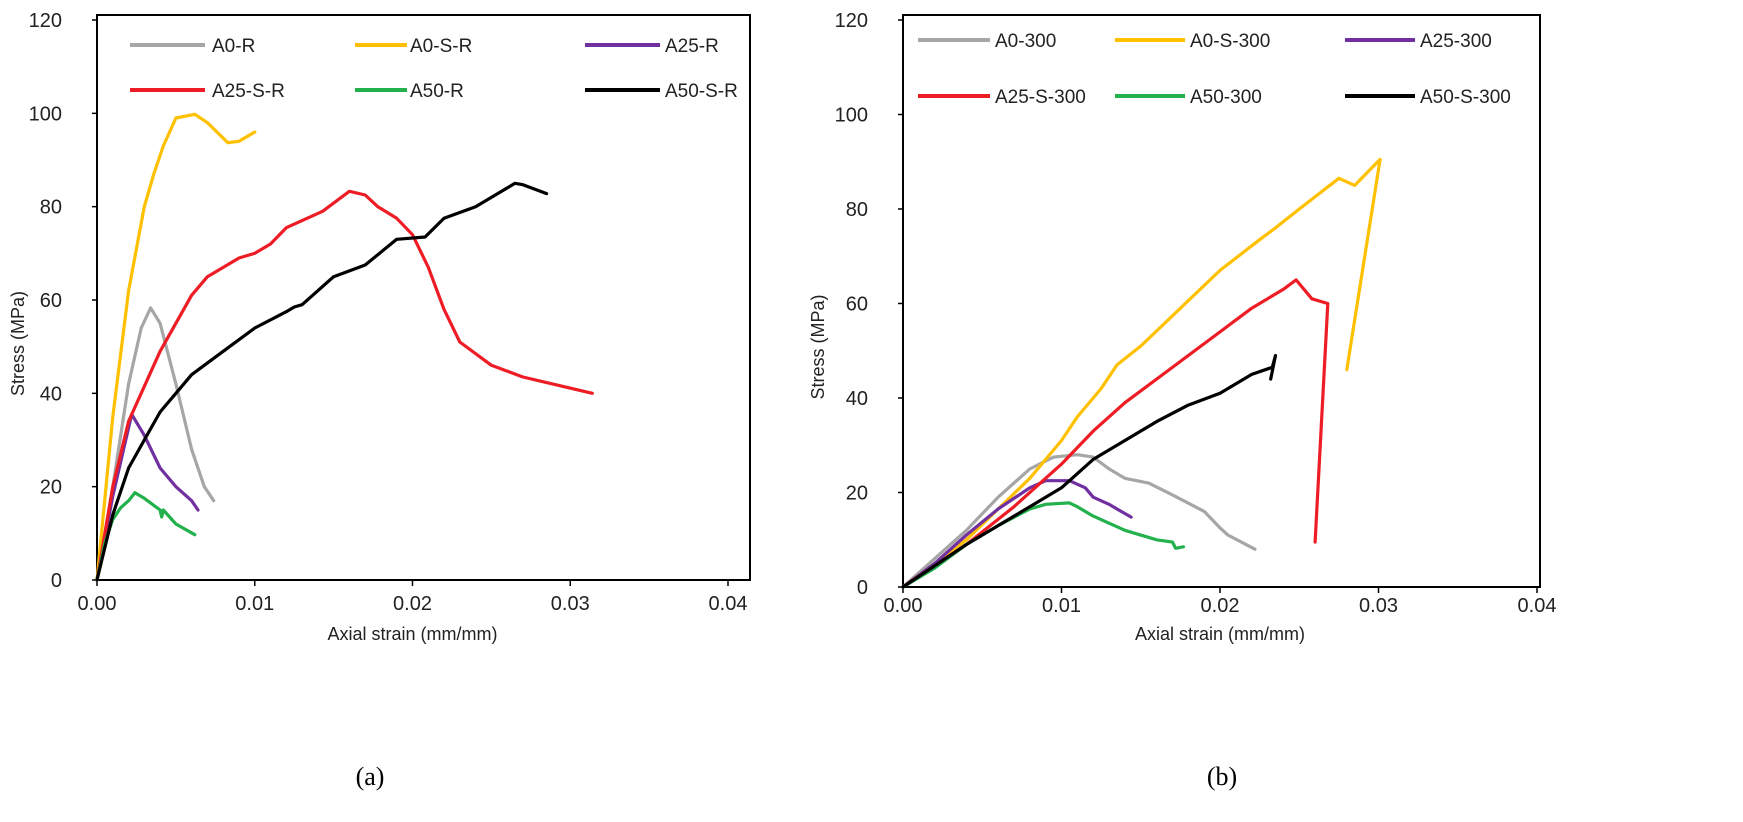  What do you see at coordinates (441, 46) in the screenshot?
I see `legend-label: A0-S-R` at bounding box center [441, 46].